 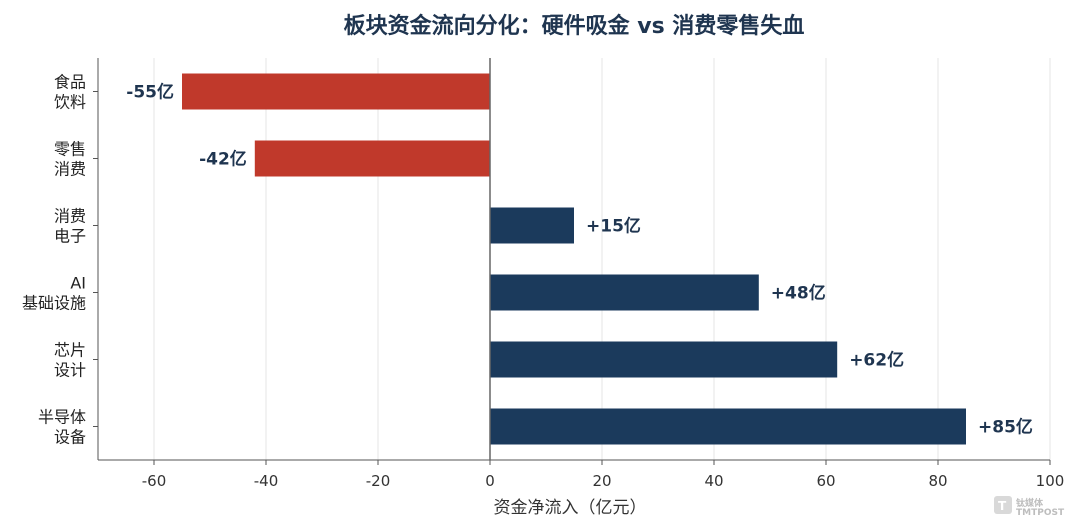 I want to click on data-label: +85亿, so click(x=1005, y=427).